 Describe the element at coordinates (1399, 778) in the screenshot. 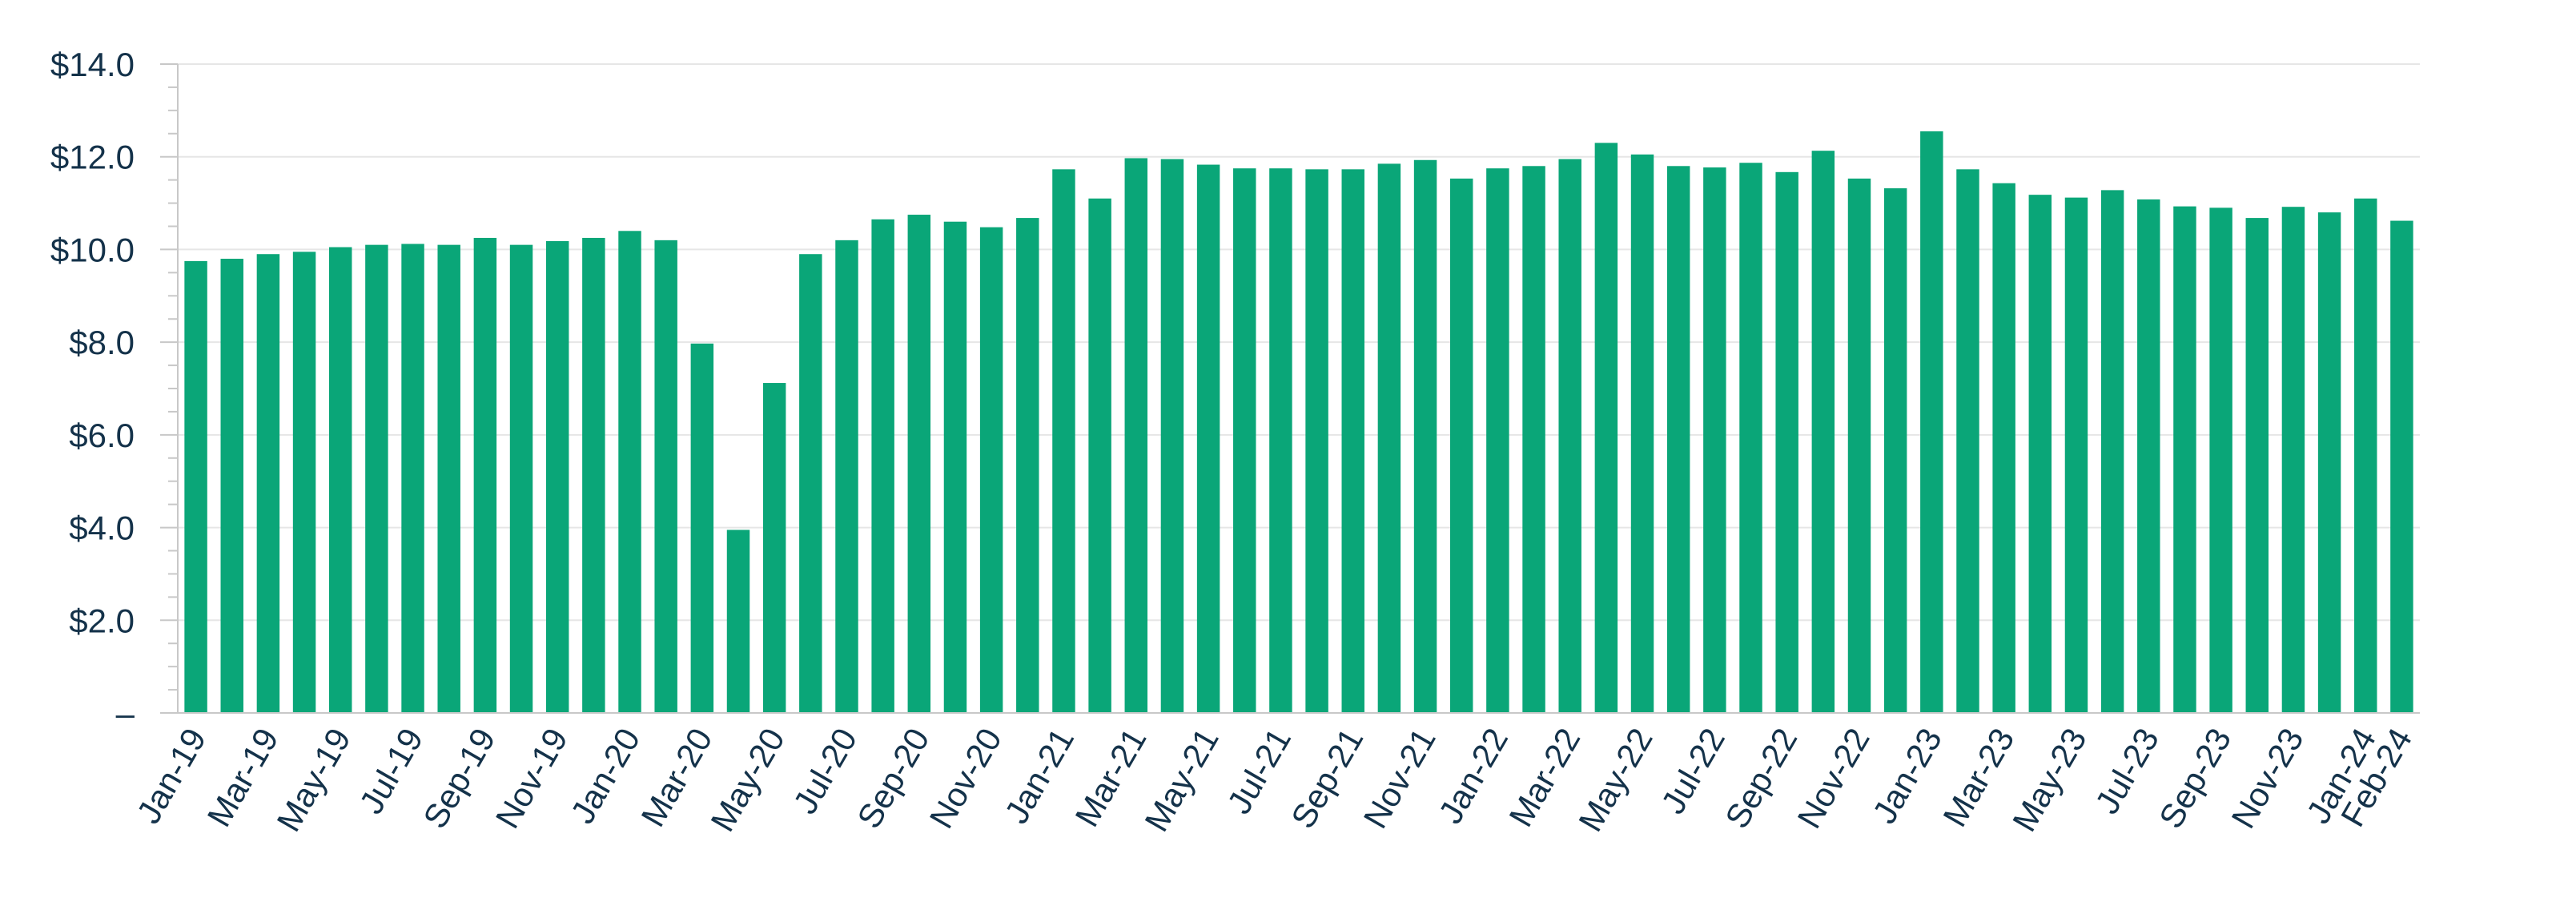

I see `x-tick-label: Nov-21` at that location.